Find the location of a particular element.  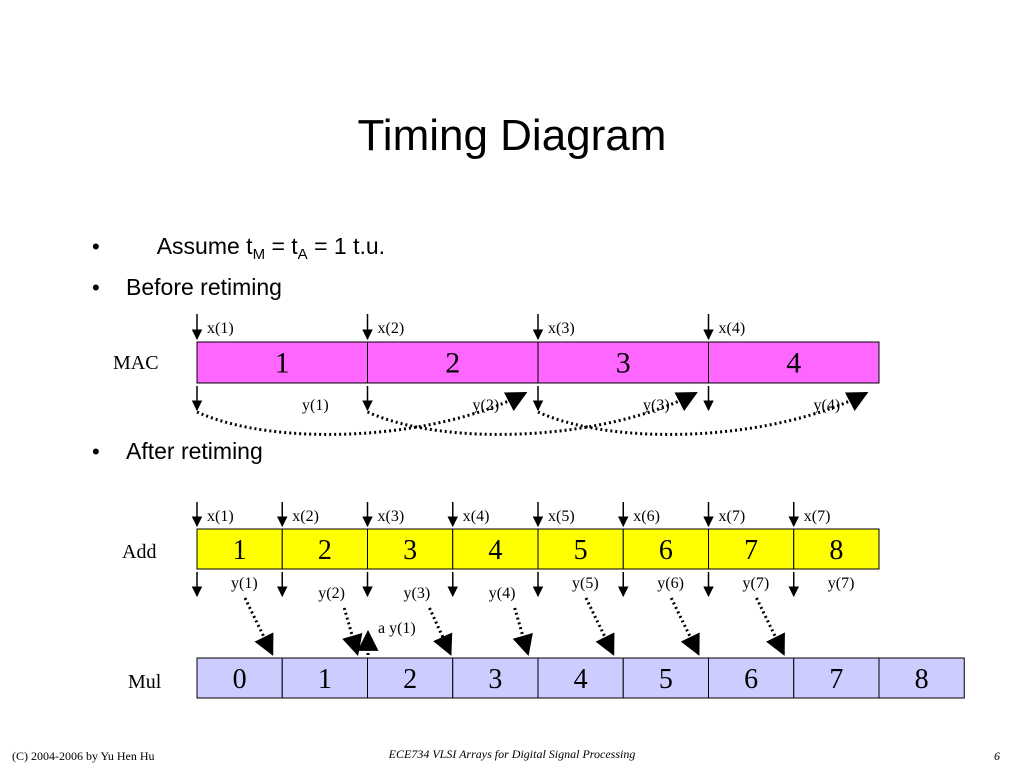

text-part: = t is located at coordinates (281, 246).